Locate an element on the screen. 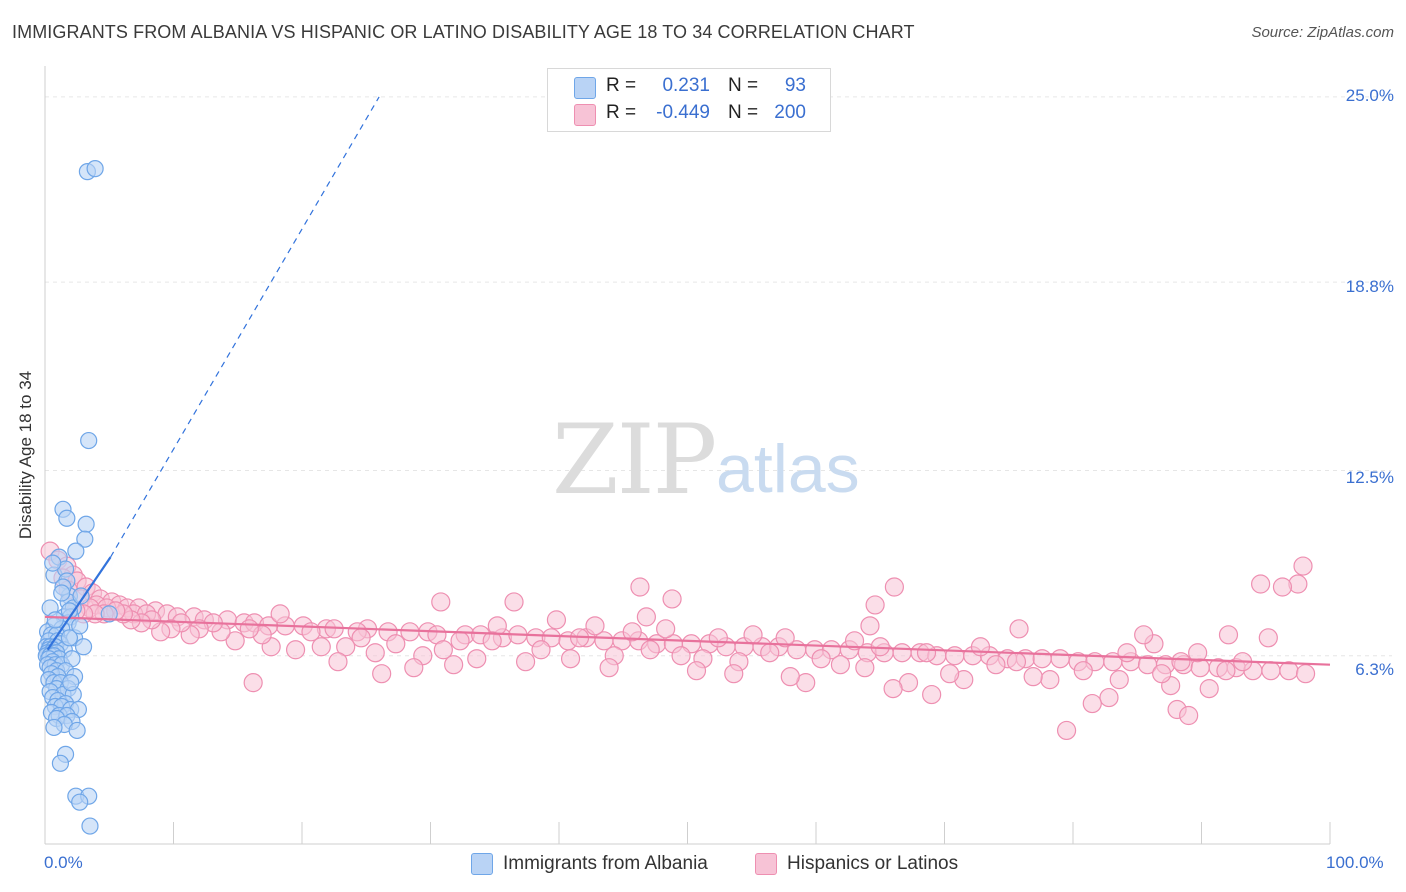 The width and height of the screenshot is (1406, 892). trend-line-albania-extension is located at coordinates (245, 327).